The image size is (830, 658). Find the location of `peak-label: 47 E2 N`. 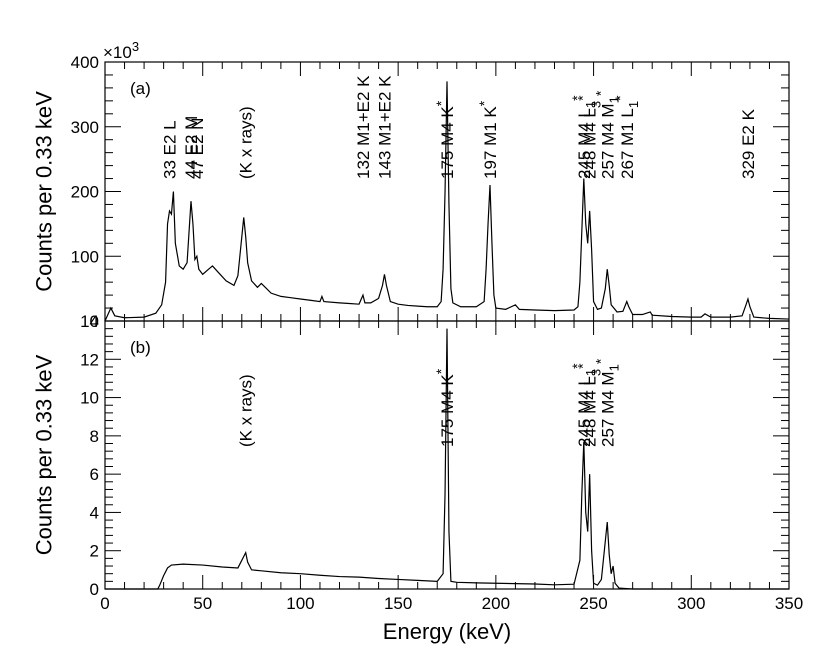

peak-label: 47 E2 N is located at coordinates (197, 148).